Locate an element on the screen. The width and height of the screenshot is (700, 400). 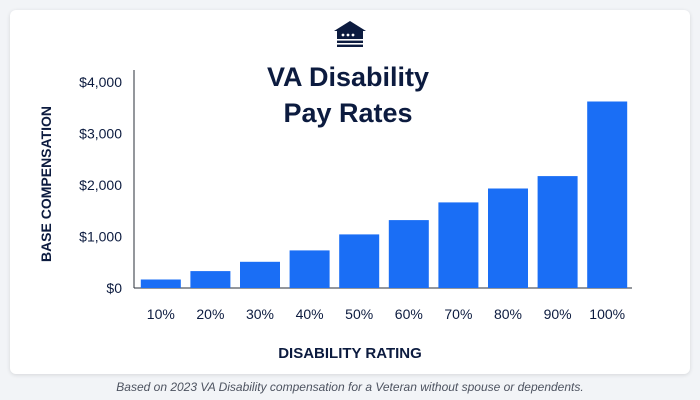
bar-80-percent is located at coordinates (508, 238).